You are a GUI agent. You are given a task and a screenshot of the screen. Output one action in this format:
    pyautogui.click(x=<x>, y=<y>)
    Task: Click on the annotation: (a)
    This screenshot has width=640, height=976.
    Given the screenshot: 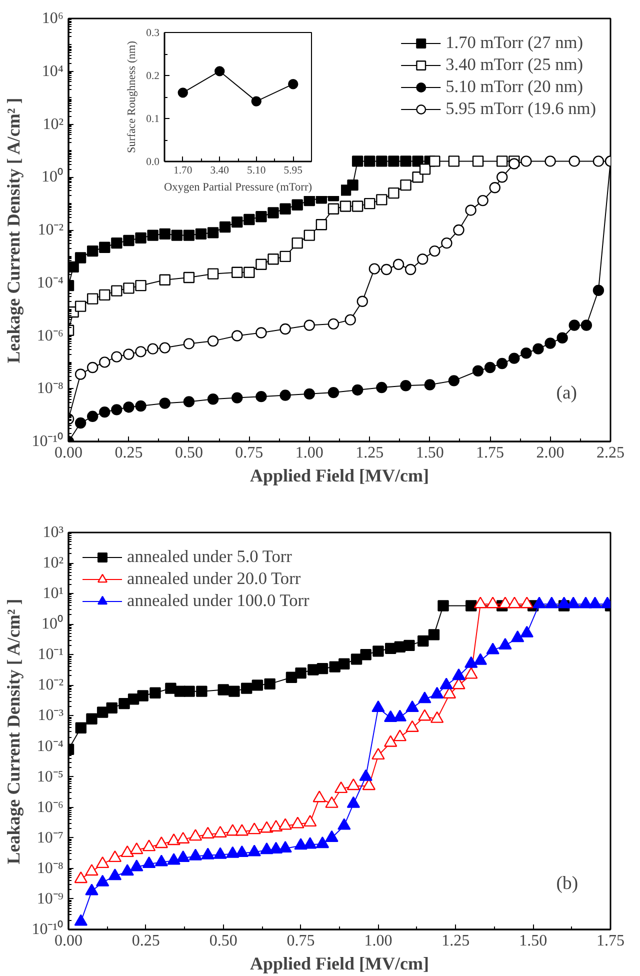 What is the action you would take?
    pyautogui.click(x=567, y=393)
    